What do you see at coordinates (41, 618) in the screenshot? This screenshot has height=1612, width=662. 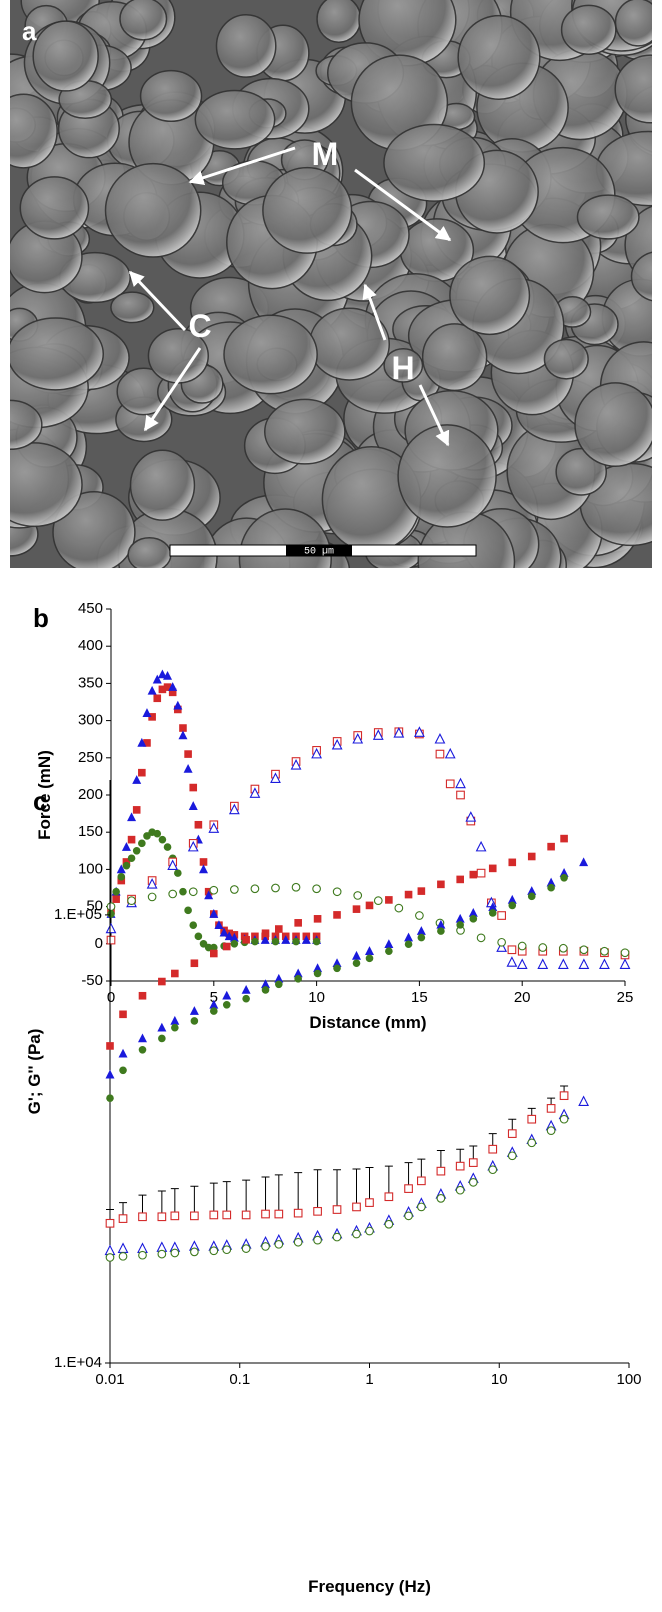 I see `panel-label: b` at bounding box center [41, 618].